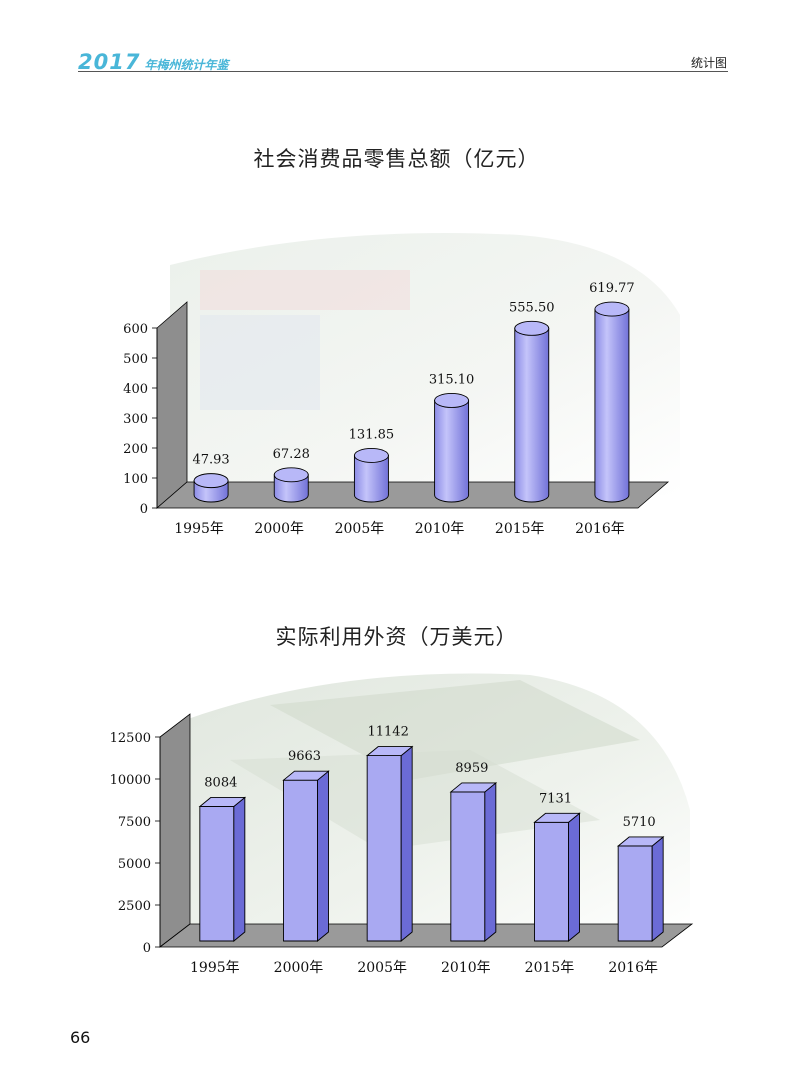  I want to click on data-label: 7131, so click(555, 798).